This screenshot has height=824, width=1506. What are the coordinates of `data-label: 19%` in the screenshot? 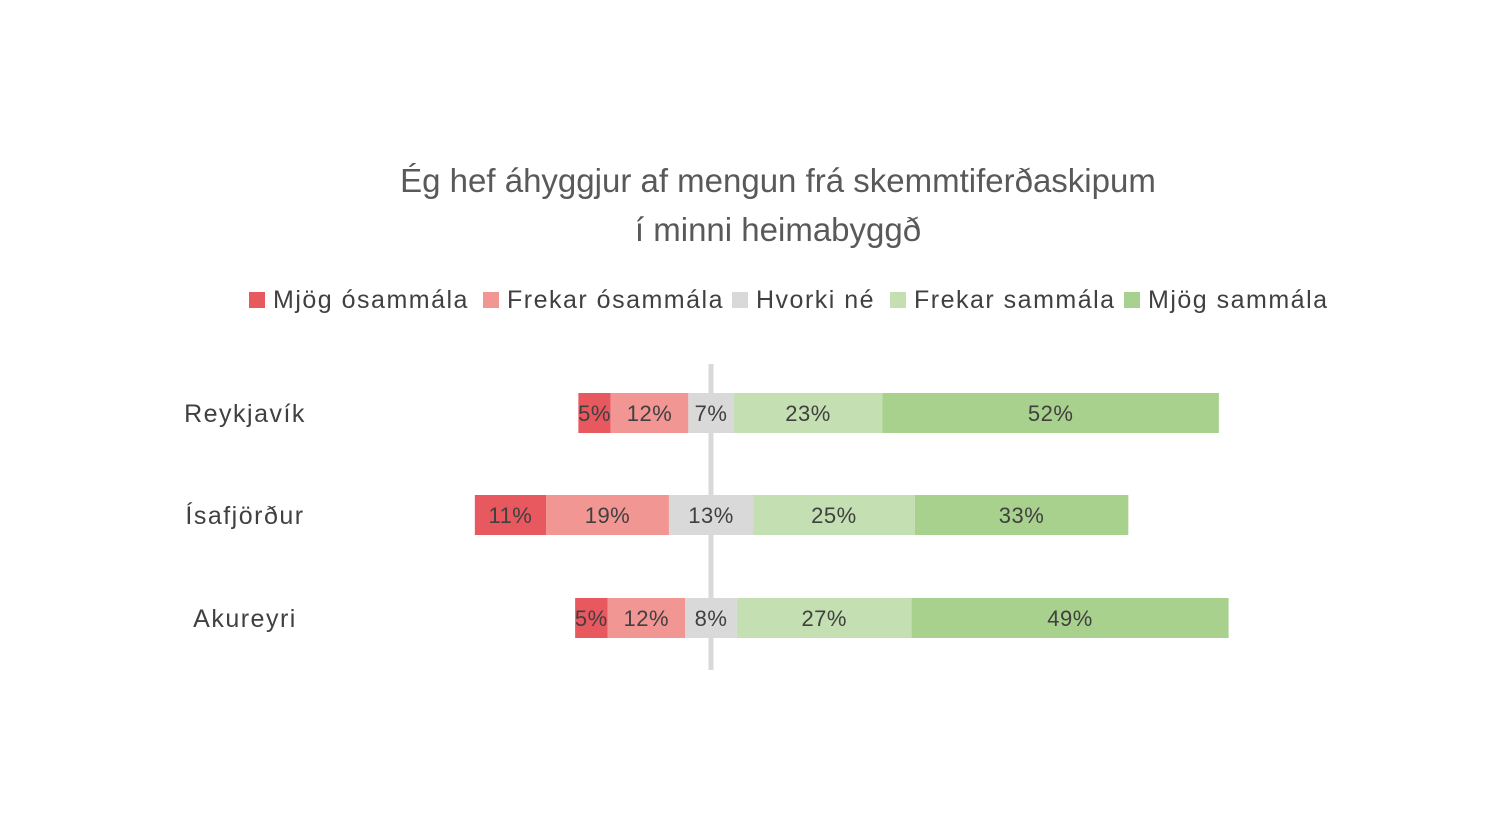 It's located at (608, 515).